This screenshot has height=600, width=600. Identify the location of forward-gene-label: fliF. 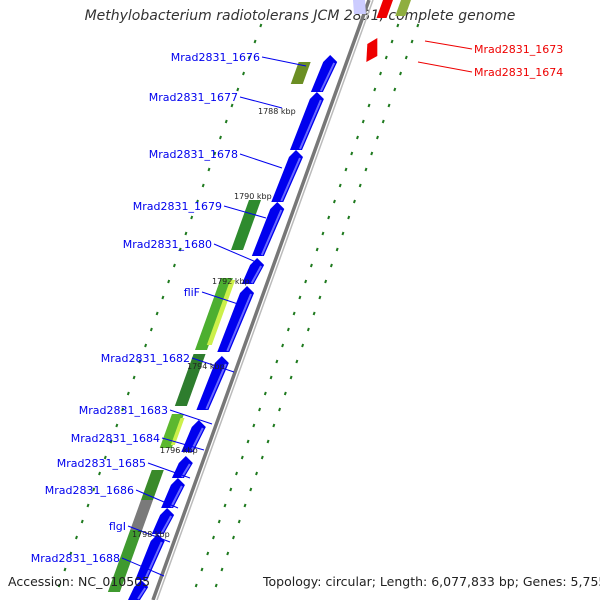
(192, 292).